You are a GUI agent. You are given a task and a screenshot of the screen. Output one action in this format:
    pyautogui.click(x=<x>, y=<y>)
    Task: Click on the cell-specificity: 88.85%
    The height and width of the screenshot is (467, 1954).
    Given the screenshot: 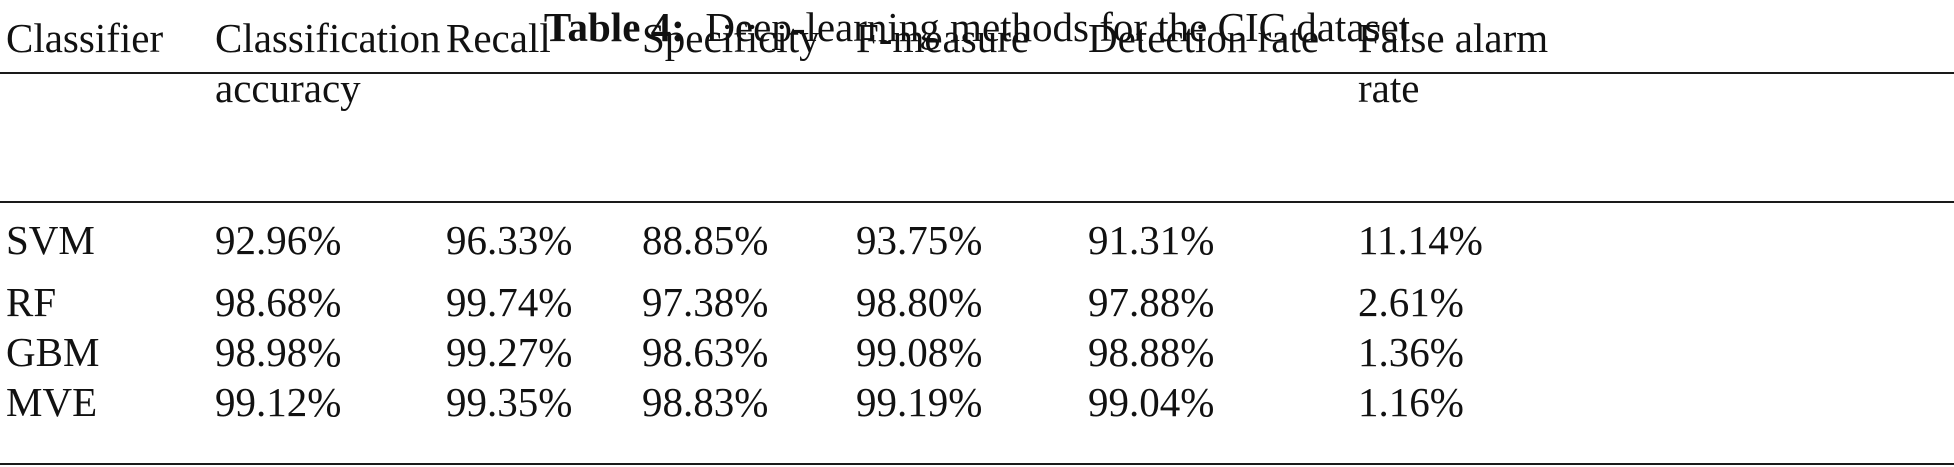 What is the action you would take?
    pyautogui.click(x=705, y=240)
    